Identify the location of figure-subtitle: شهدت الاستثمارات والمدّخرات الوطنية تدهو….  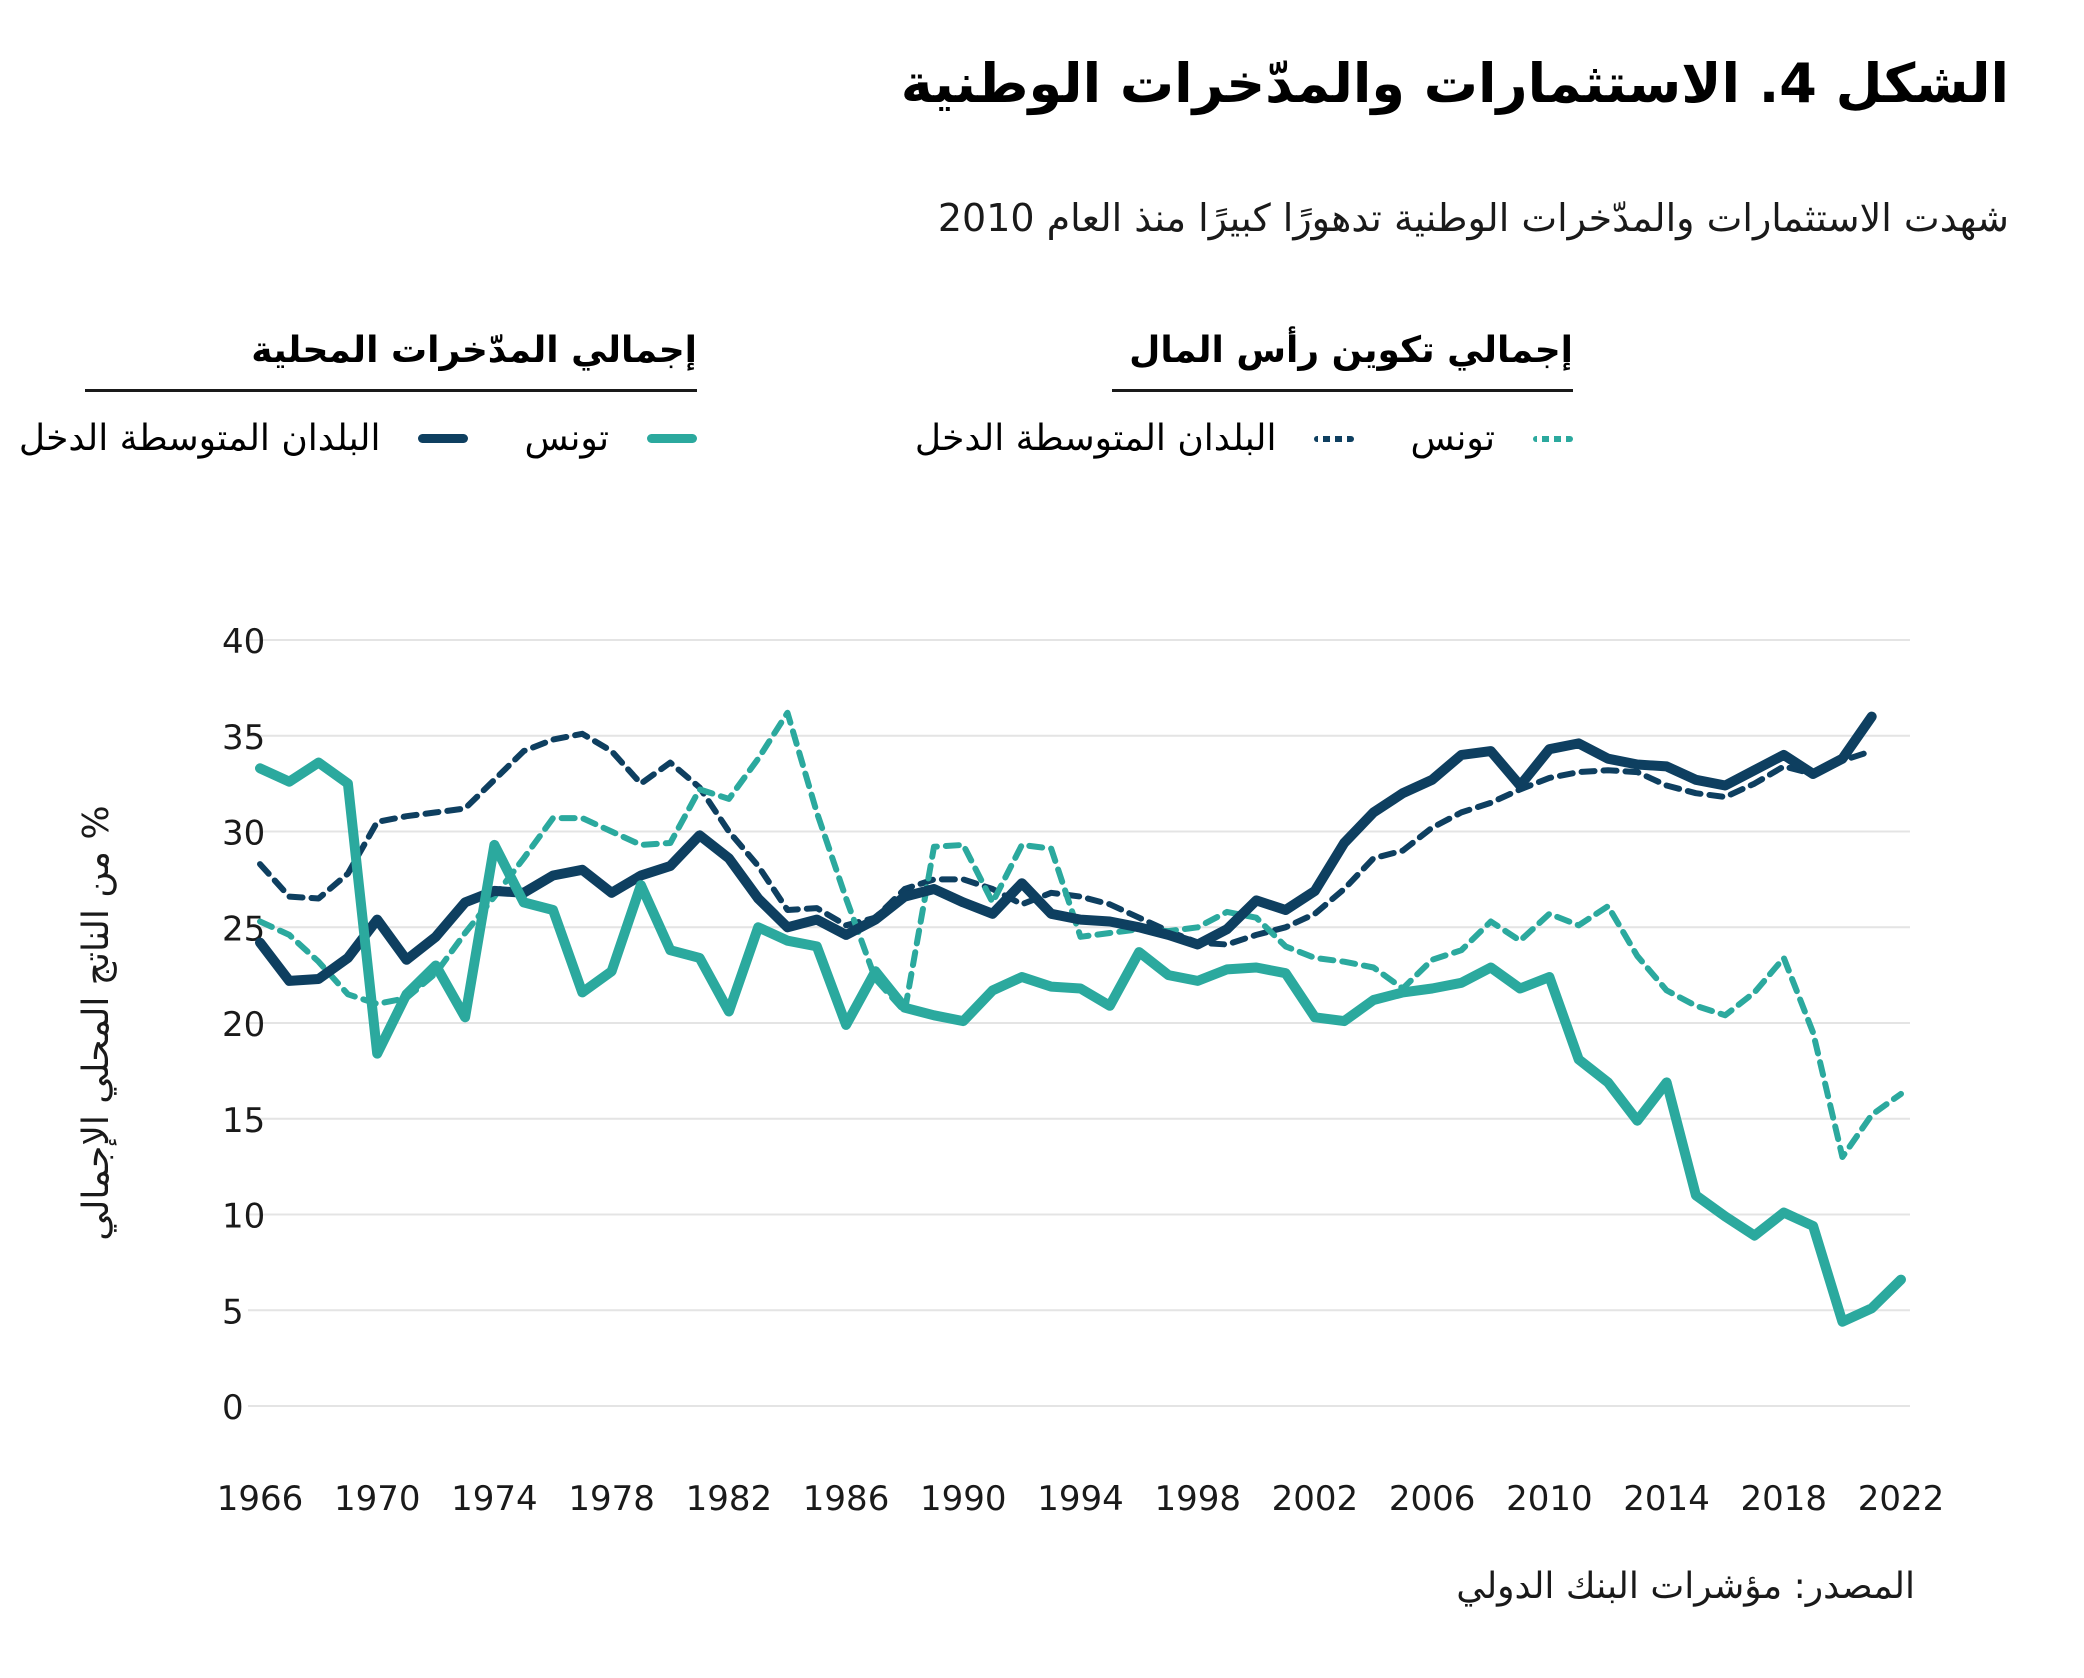
(1473, 218).